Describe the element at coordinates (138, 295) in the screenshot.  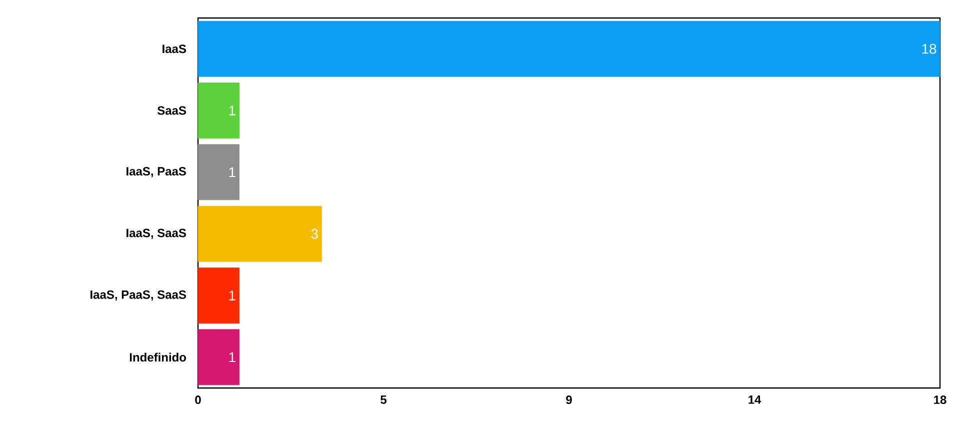
I see `y-tick-label: IaaS, PaaS, SaaS` at that location.